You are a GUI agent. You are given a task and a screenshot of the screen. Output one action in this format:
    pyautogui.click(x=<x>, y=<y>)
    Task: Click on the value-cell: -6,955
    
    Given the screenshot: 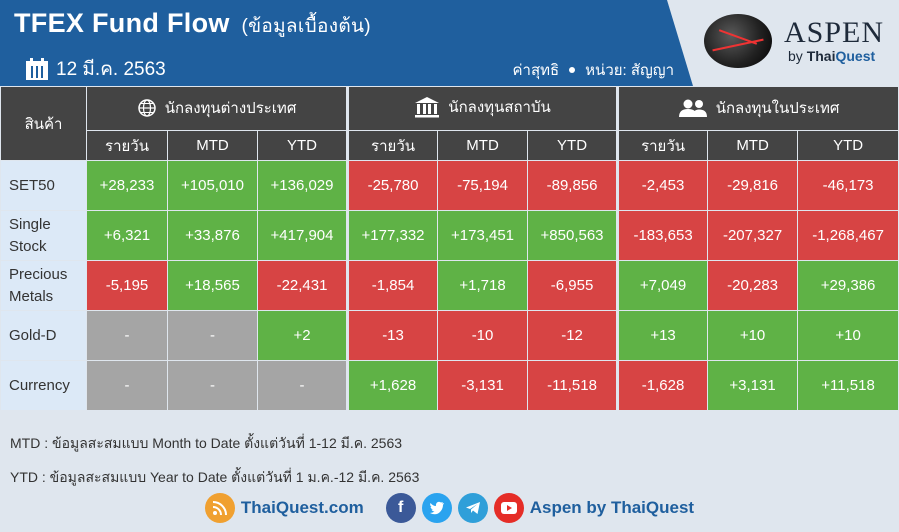 What is the action you would take?
    pyautogui.click(x=573, y=285)
    